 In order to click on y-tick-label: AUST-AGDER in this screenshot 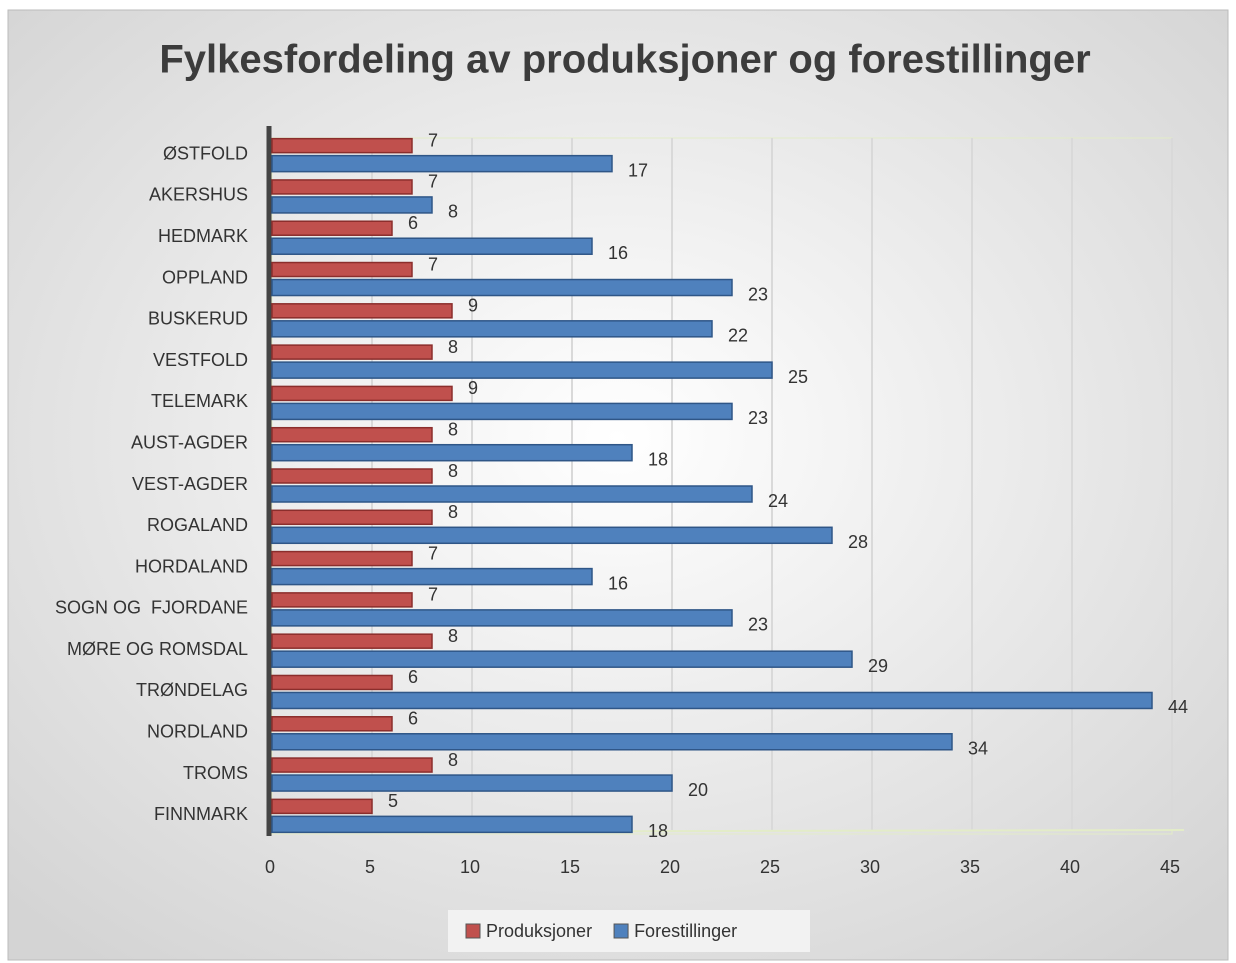, I will do `click(189, 442)`.